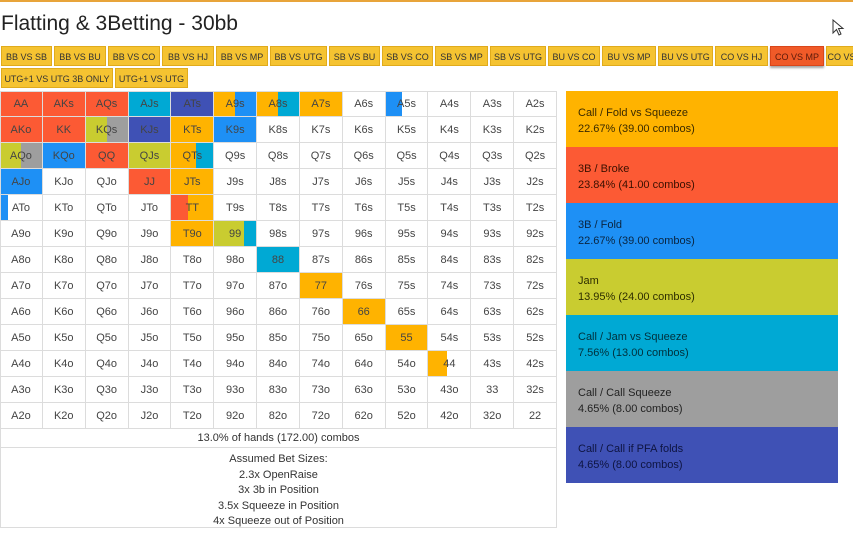 The width and height of the screenshot is (853, 547). What do you see at coordinates (493, 286) in the screenshot?
I see `hand-cell-73s: 73s` at bounding box center [493, 286].